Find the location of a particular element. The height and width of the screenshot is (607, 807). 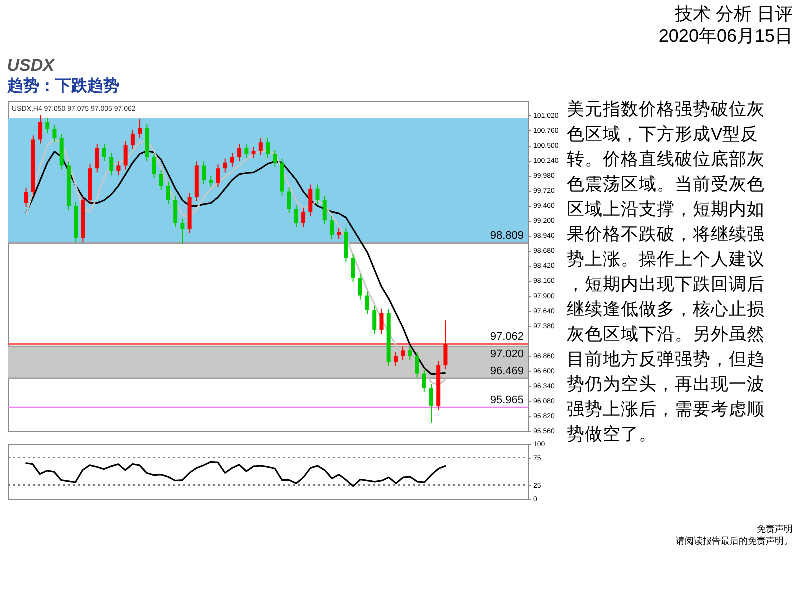

text: 免责声明 is located at coordinates (775, 529).